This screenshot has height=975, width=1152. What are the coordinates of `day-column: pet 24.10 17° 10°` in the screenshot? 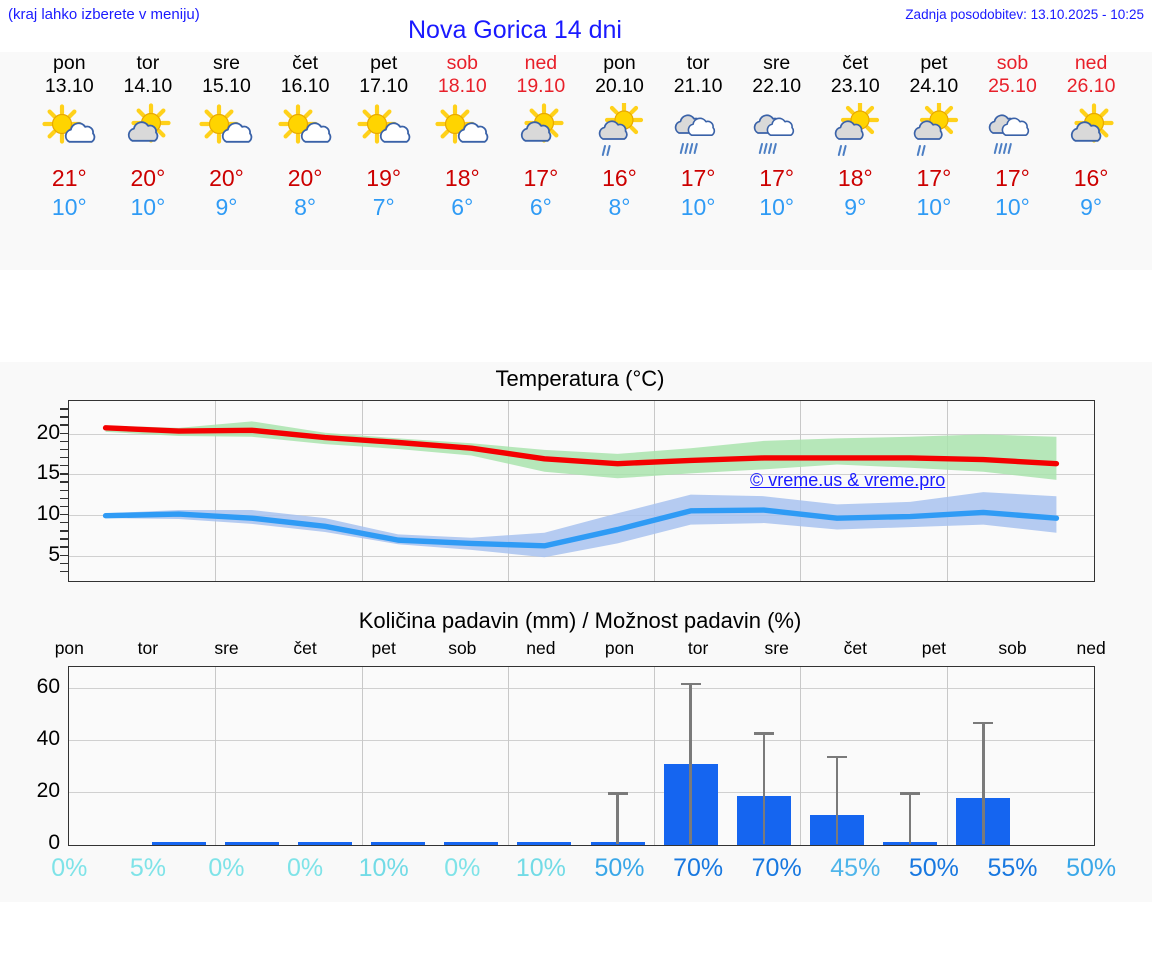 It's located at (934, 137).